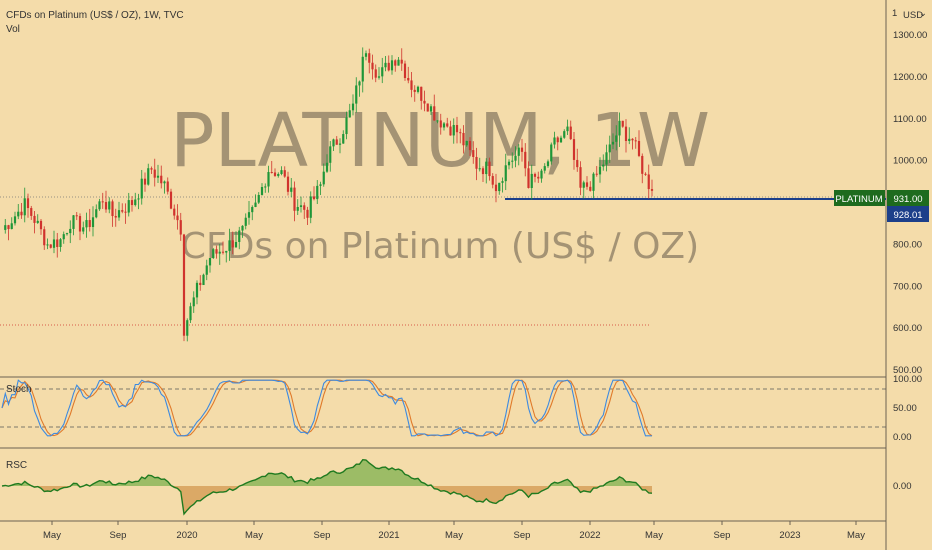 The image size is (932, 550). Describe the element at coordinates (902, 486) in the screenshot. I see `rsc-tick-label: 0.00` at that location.